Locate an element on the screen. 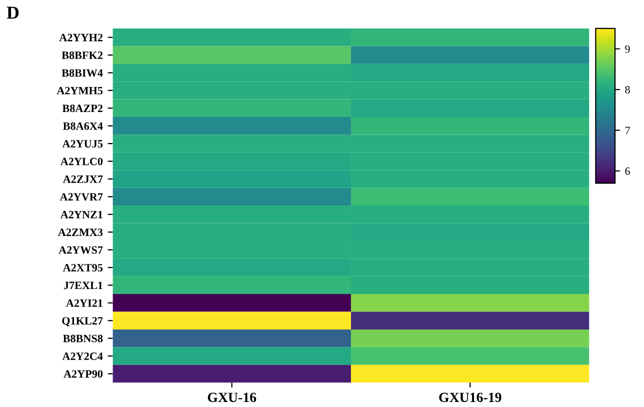  x-tick-label: GXU-16 is located at coordinates (232, 397).